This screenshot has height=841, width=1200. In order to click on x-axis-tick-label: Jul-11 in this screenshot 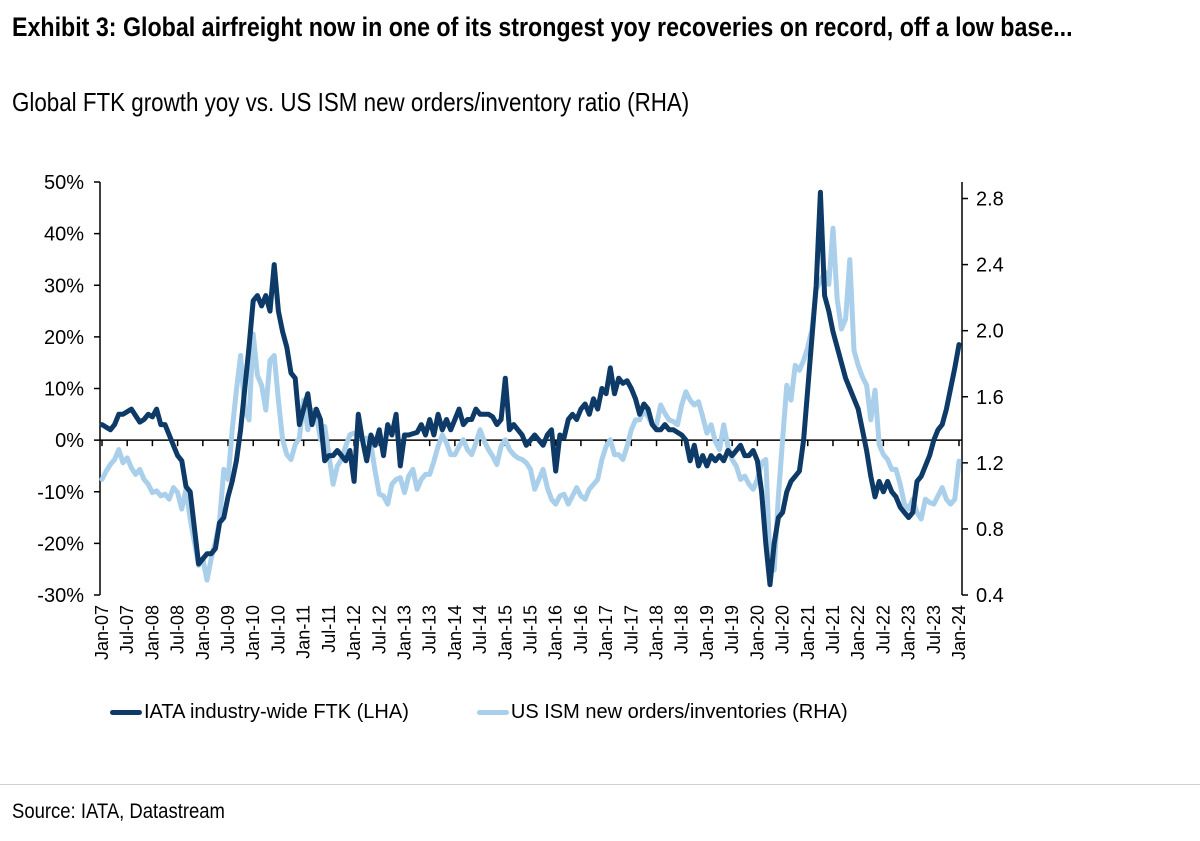, I will do `click(329, 629)`.